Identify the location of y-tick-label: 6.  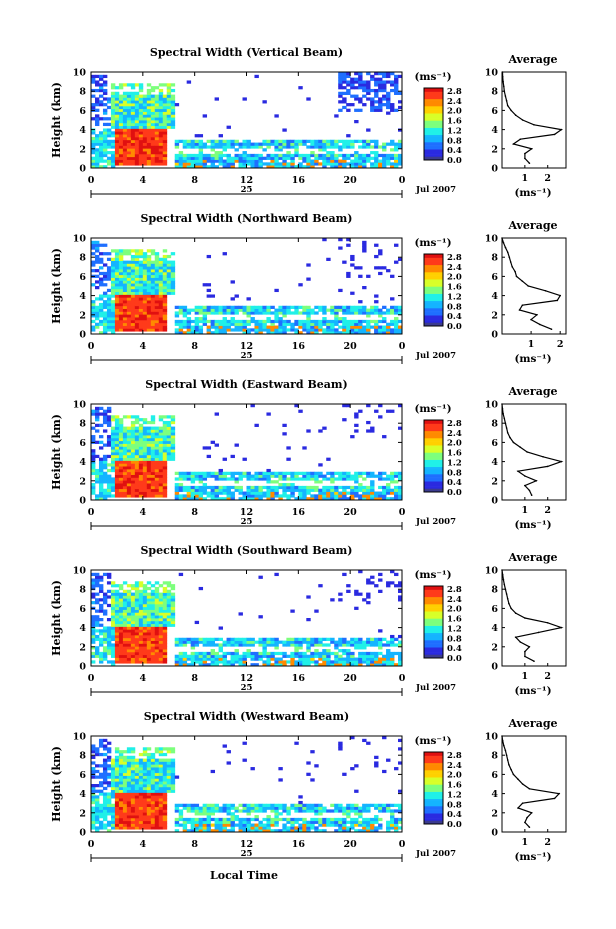
(82, 443).